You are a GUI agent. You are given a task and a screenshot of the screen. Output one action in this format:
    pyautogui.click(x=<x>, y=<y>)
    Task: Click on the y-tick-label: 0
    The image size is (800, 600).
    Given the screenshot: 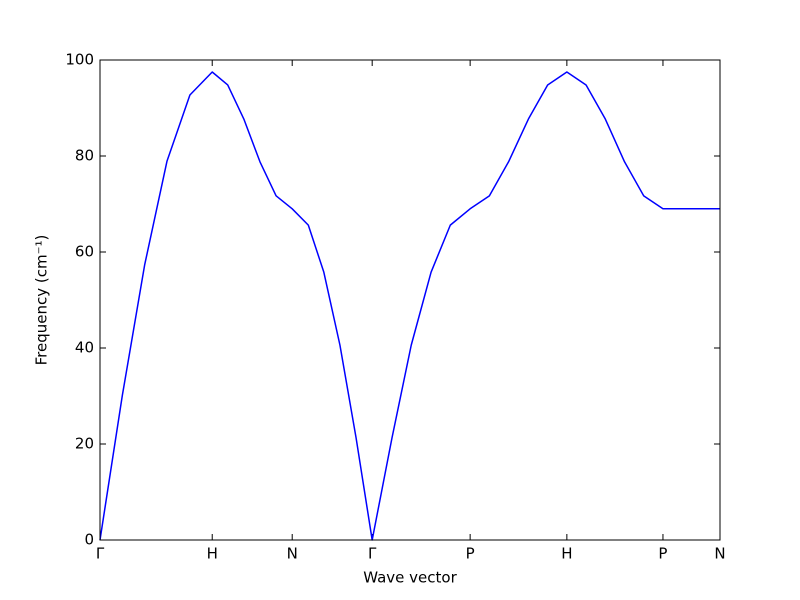 What is the action you would take?
    pyautogui.click(x=89, y=540)
    